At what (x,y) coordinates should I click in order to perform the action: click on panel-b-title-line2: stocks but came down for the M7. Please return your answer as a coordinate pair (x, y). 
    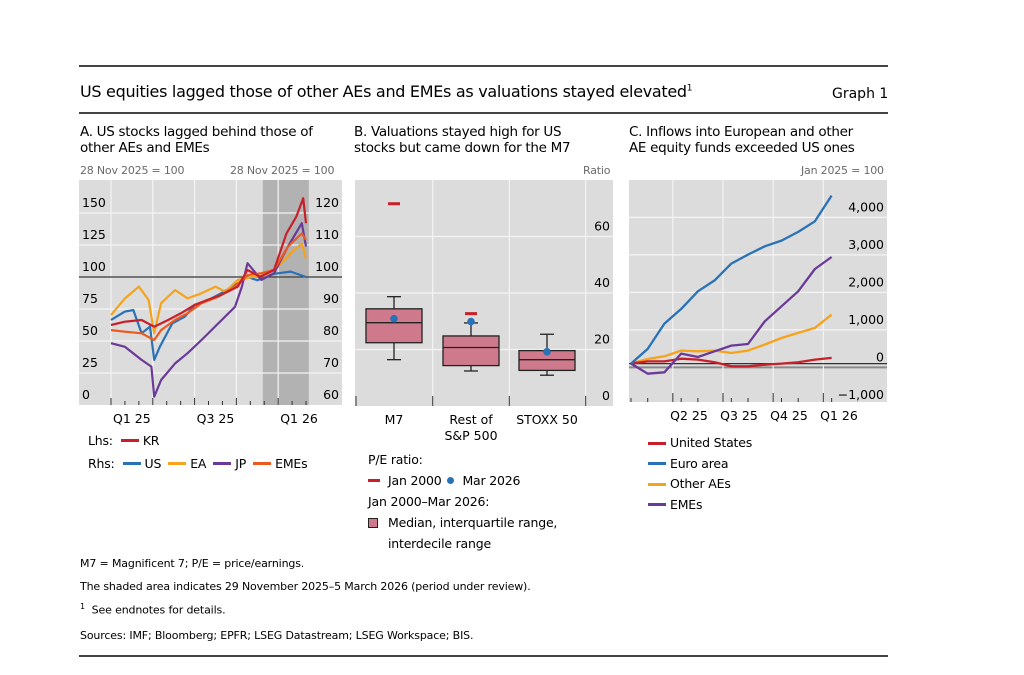
    Looking at the image, I should click on (462, 148).